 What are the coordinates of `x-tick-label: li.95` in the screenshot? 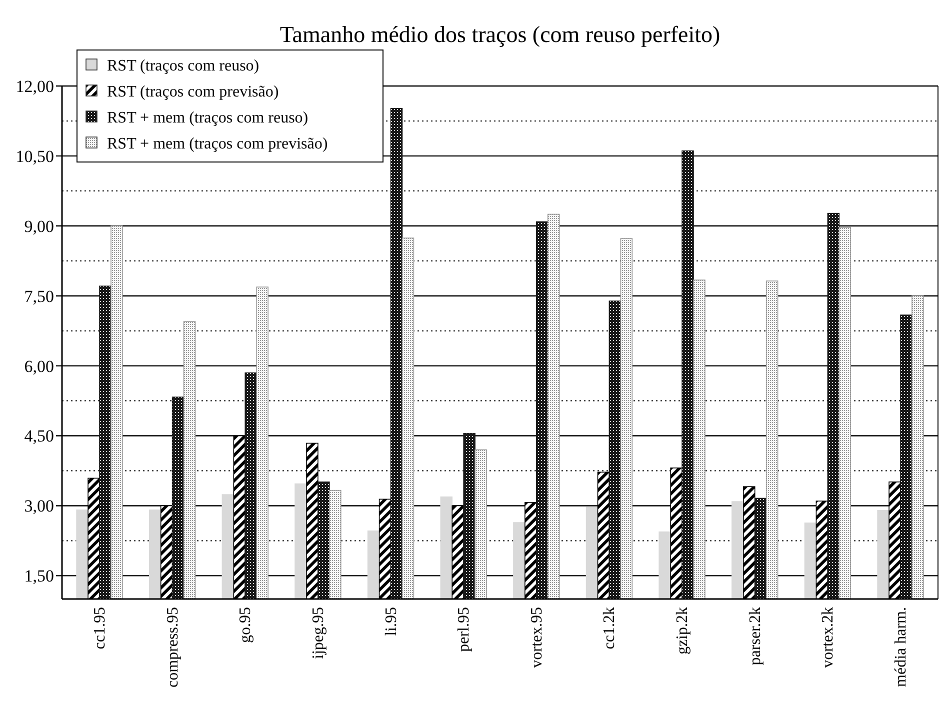 It's located at (391, 621).